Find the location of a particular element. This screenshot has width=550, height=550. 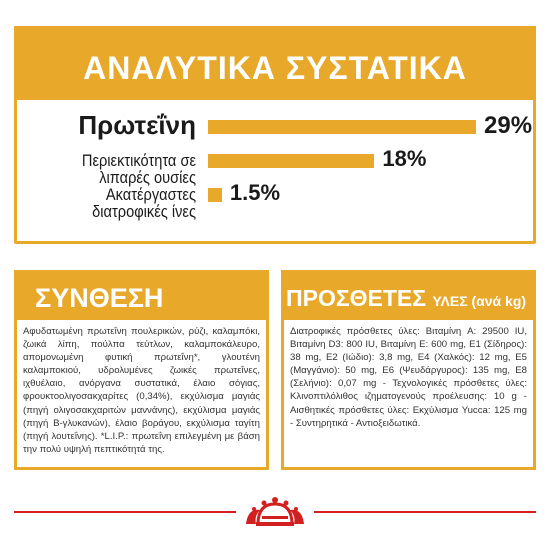

analytics-banner is located at coordinates (275, 63).